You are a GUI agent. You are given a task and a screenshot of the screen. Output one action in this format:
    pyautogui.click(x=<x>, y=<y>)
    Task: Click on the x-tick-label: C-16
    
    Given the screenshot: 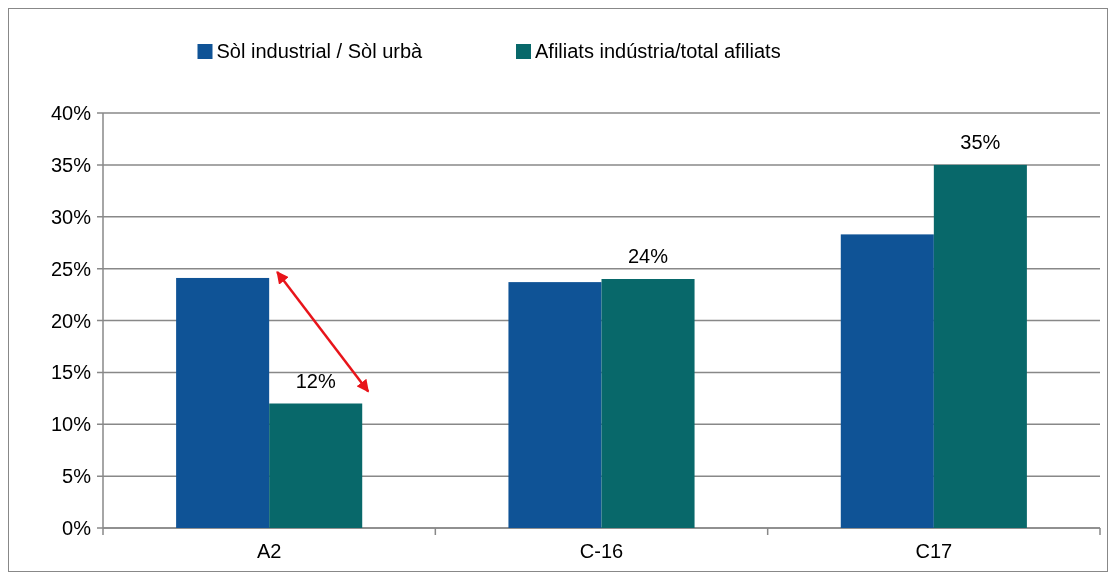 What is the action you would take?
    pyautogui.click(x=601, y=551)
    